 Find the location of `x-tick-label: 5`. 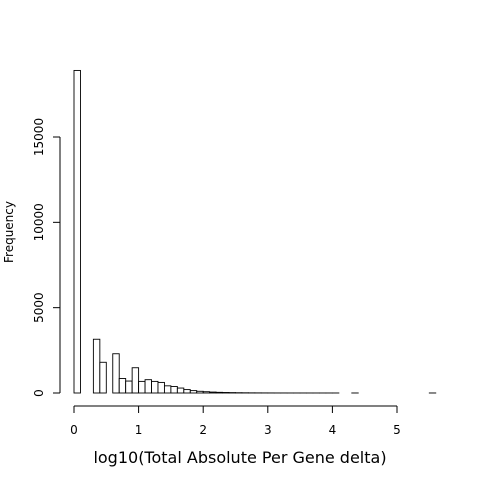

x-tick-label: 5 is located at coordinates (397, 430).